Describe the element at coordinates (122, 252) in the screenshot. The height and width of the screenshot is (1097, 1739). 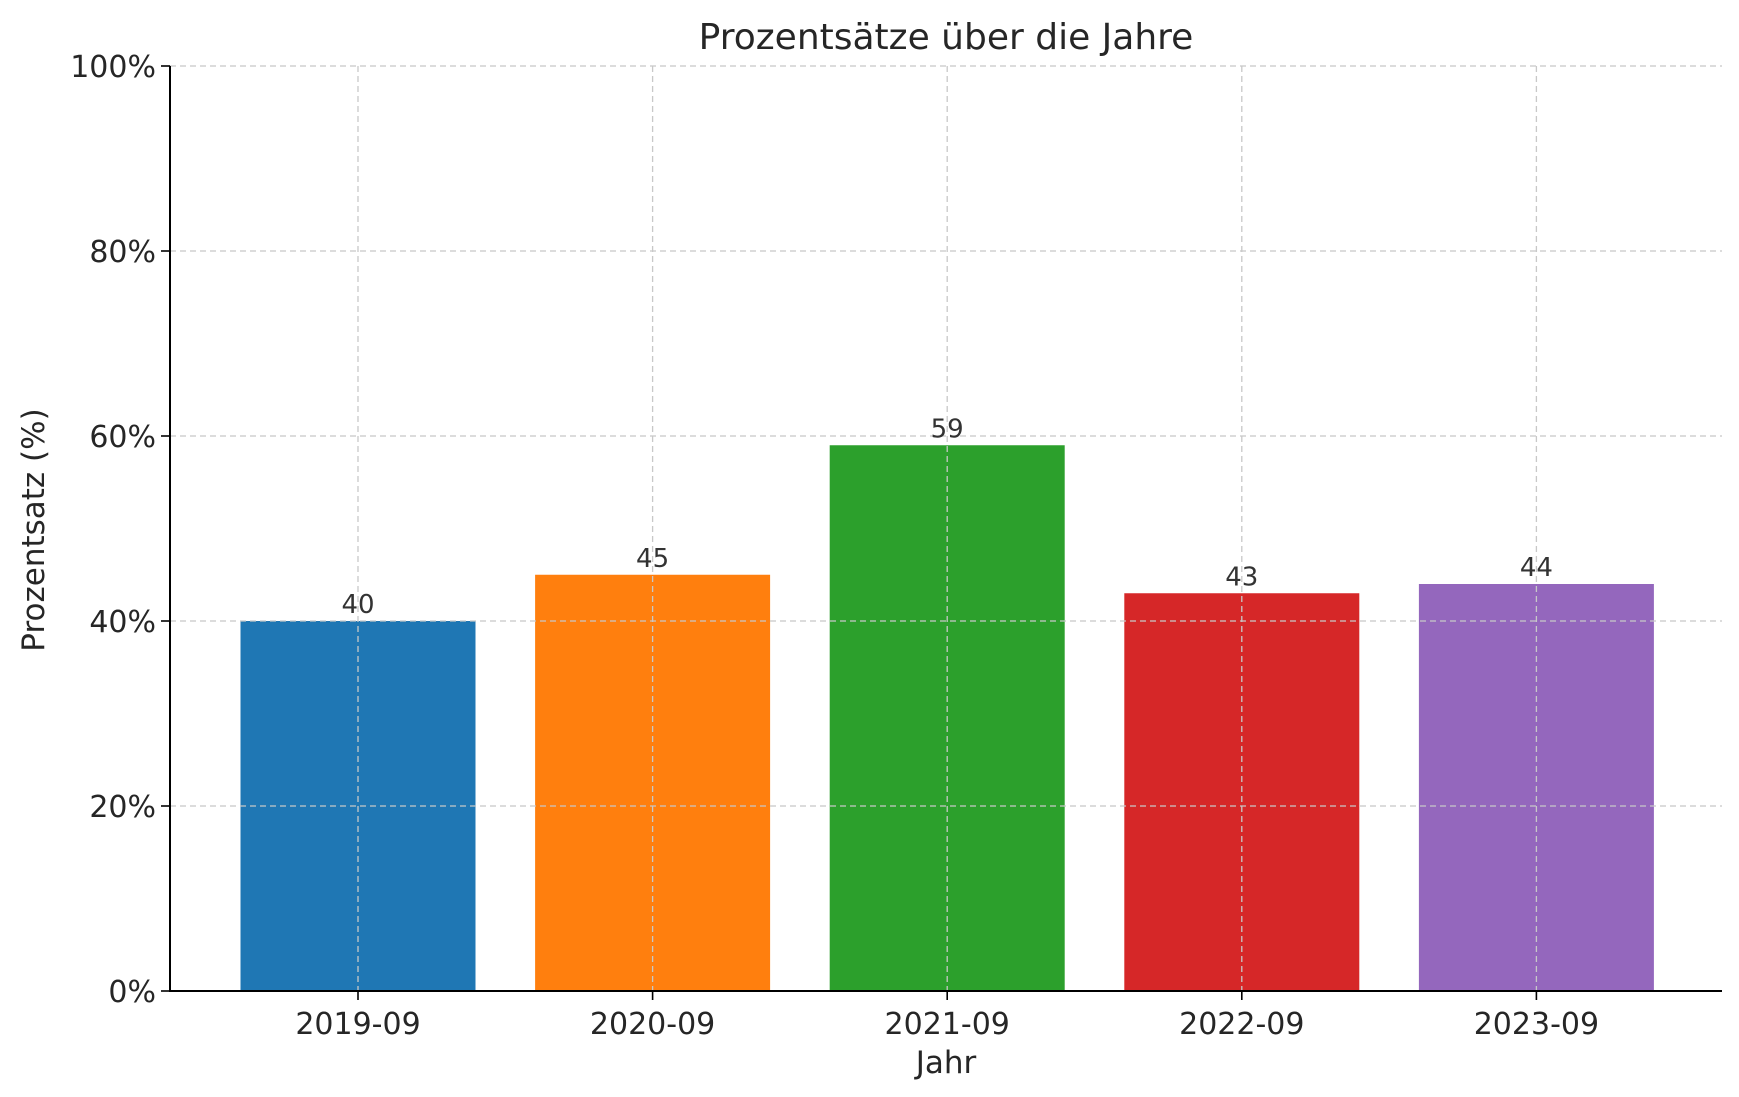
I see `y-tick-label: 80%` at that location.